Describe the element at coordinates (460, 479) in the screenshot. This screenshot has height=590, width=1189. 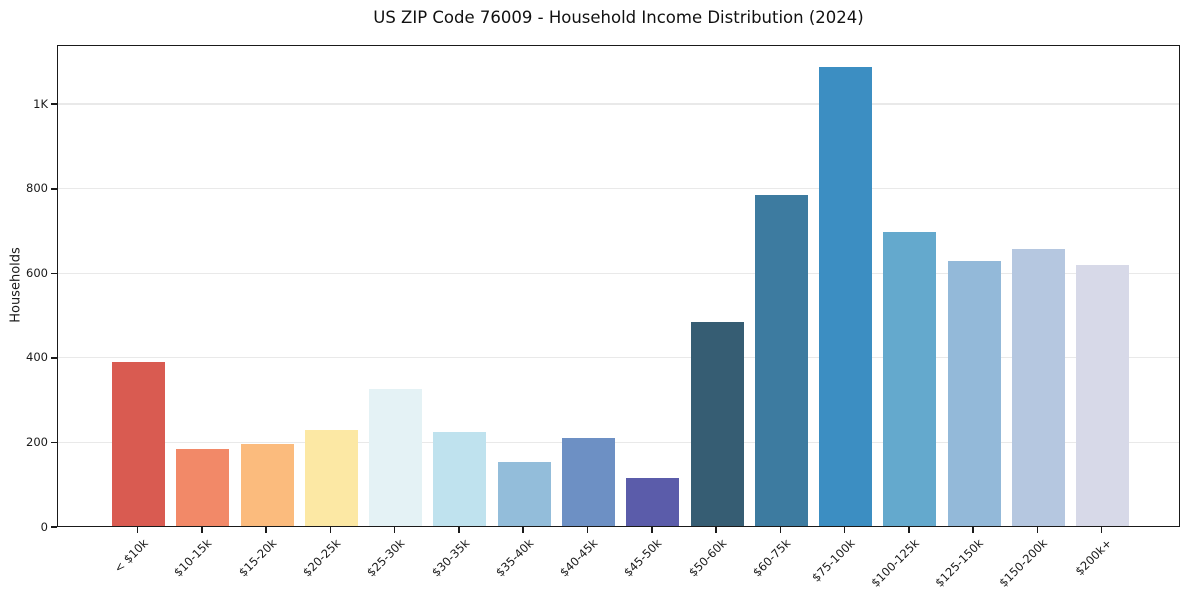
I see `bar-30-35k` at that location.